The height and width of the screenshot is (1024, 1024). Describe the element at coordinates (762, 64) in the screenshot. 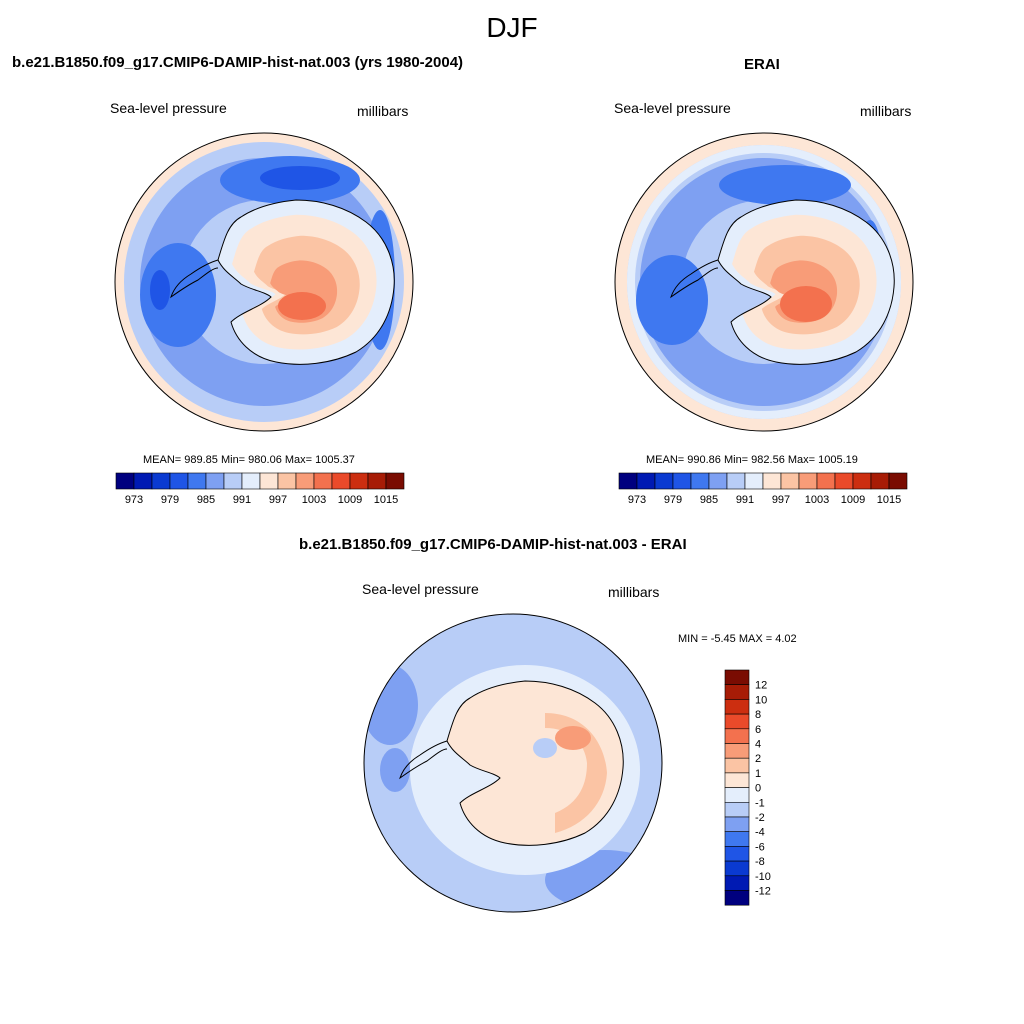

I see `obs-panel-title: ERAI` at that location.